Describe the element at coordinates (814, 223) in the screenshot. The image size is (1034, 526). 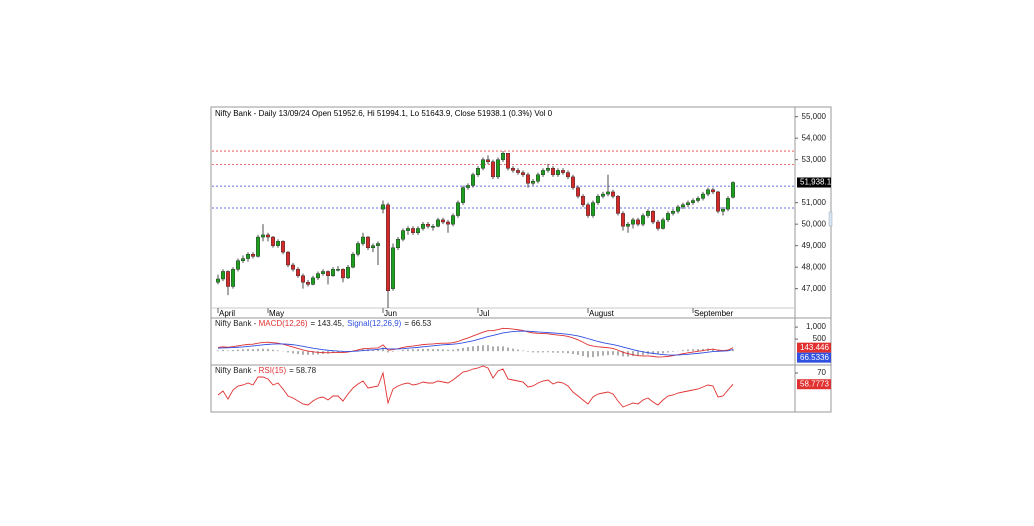
I see `y-tick-label: 50,000` at that location.